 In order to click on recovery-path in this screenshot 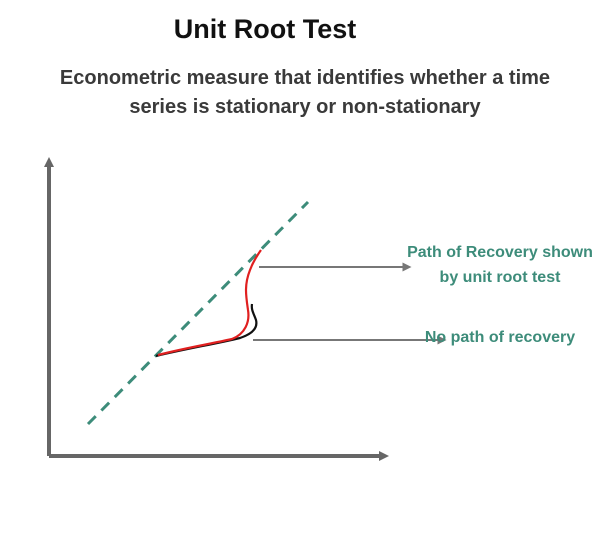, I will do `click(209, 303)`.